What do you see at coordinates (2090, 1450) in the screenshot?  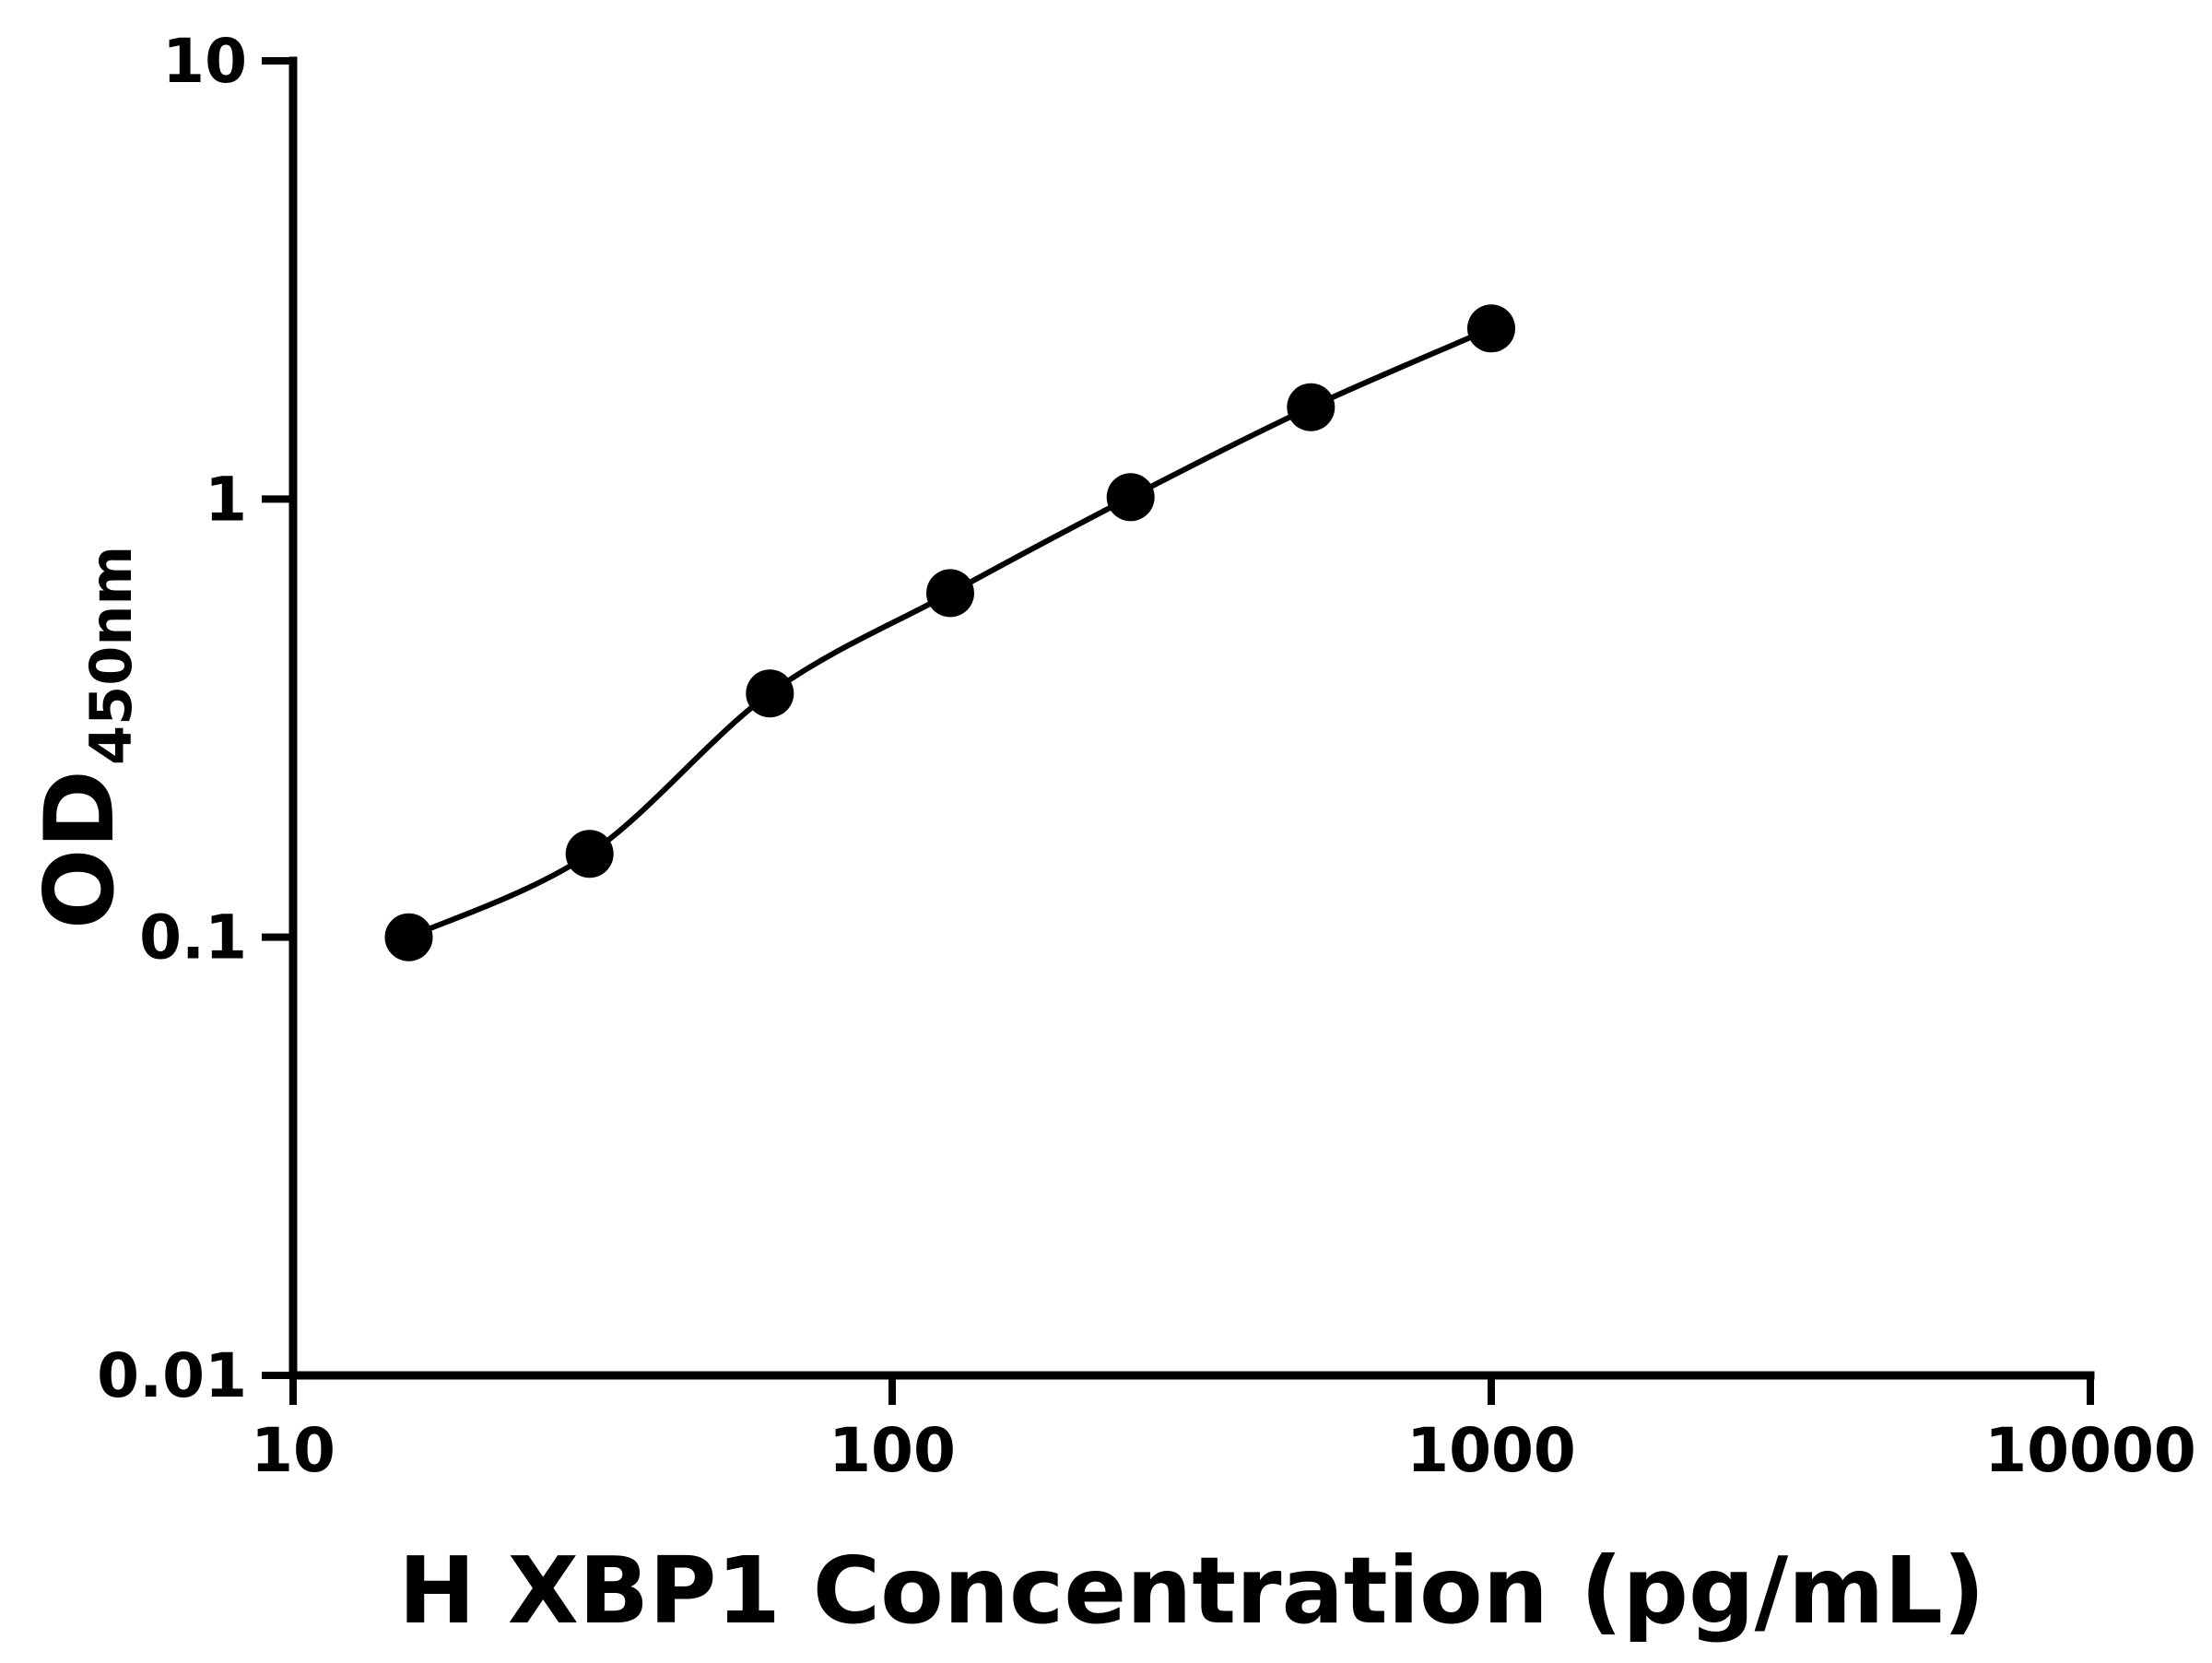 I see `x-tick-label: 10000` at bounding box center [2090, 1450].